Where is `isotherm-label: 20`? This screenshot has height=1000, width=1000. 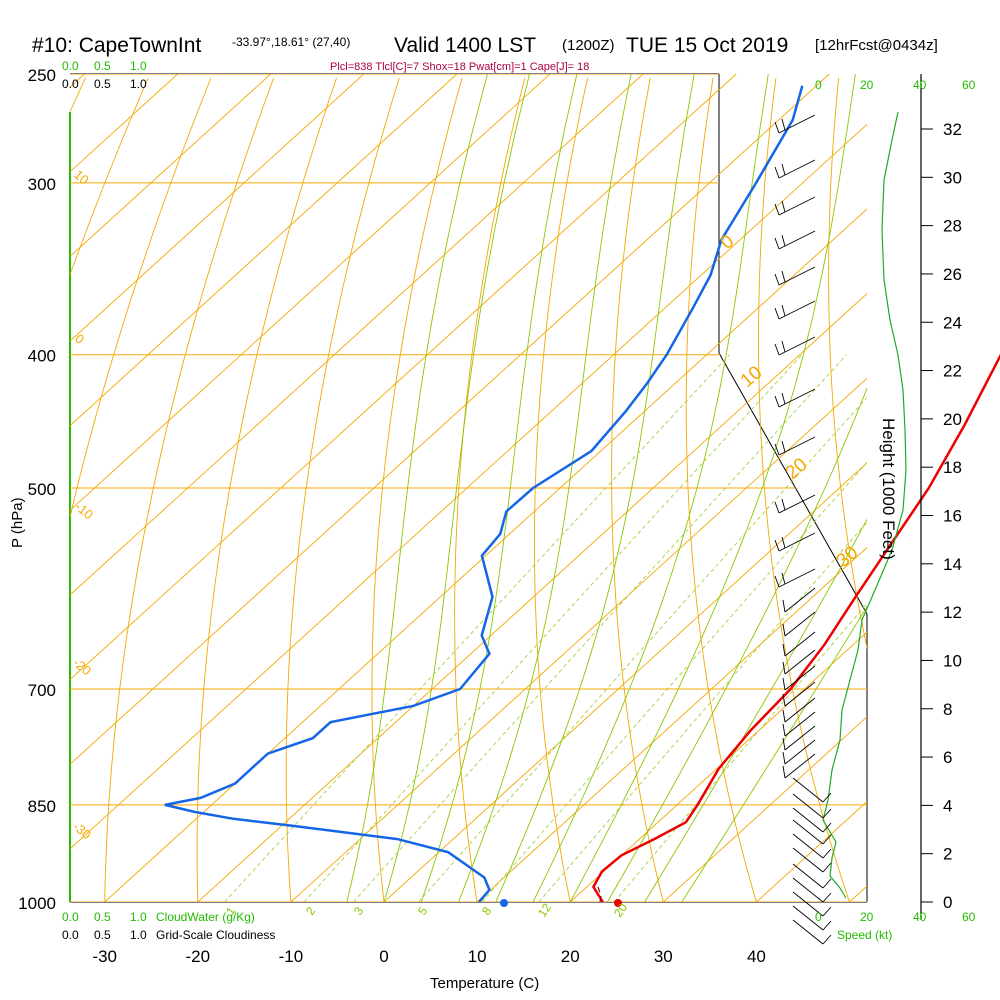 isotherm-label: 20 is located at coordinates (797, 469).